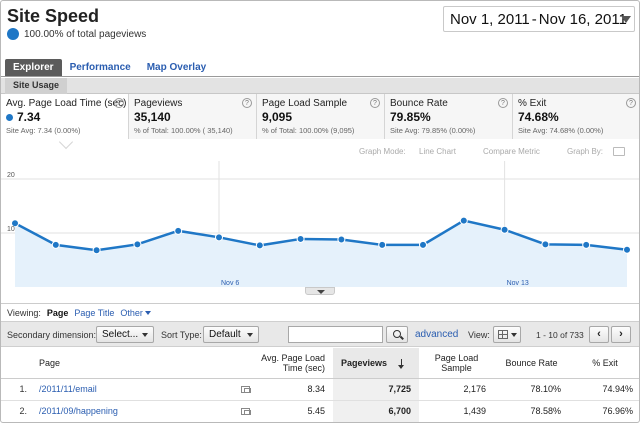  Describe the element at coordinates (621, 334) in the screenshot. I see `next-page-button: ›` at that location.